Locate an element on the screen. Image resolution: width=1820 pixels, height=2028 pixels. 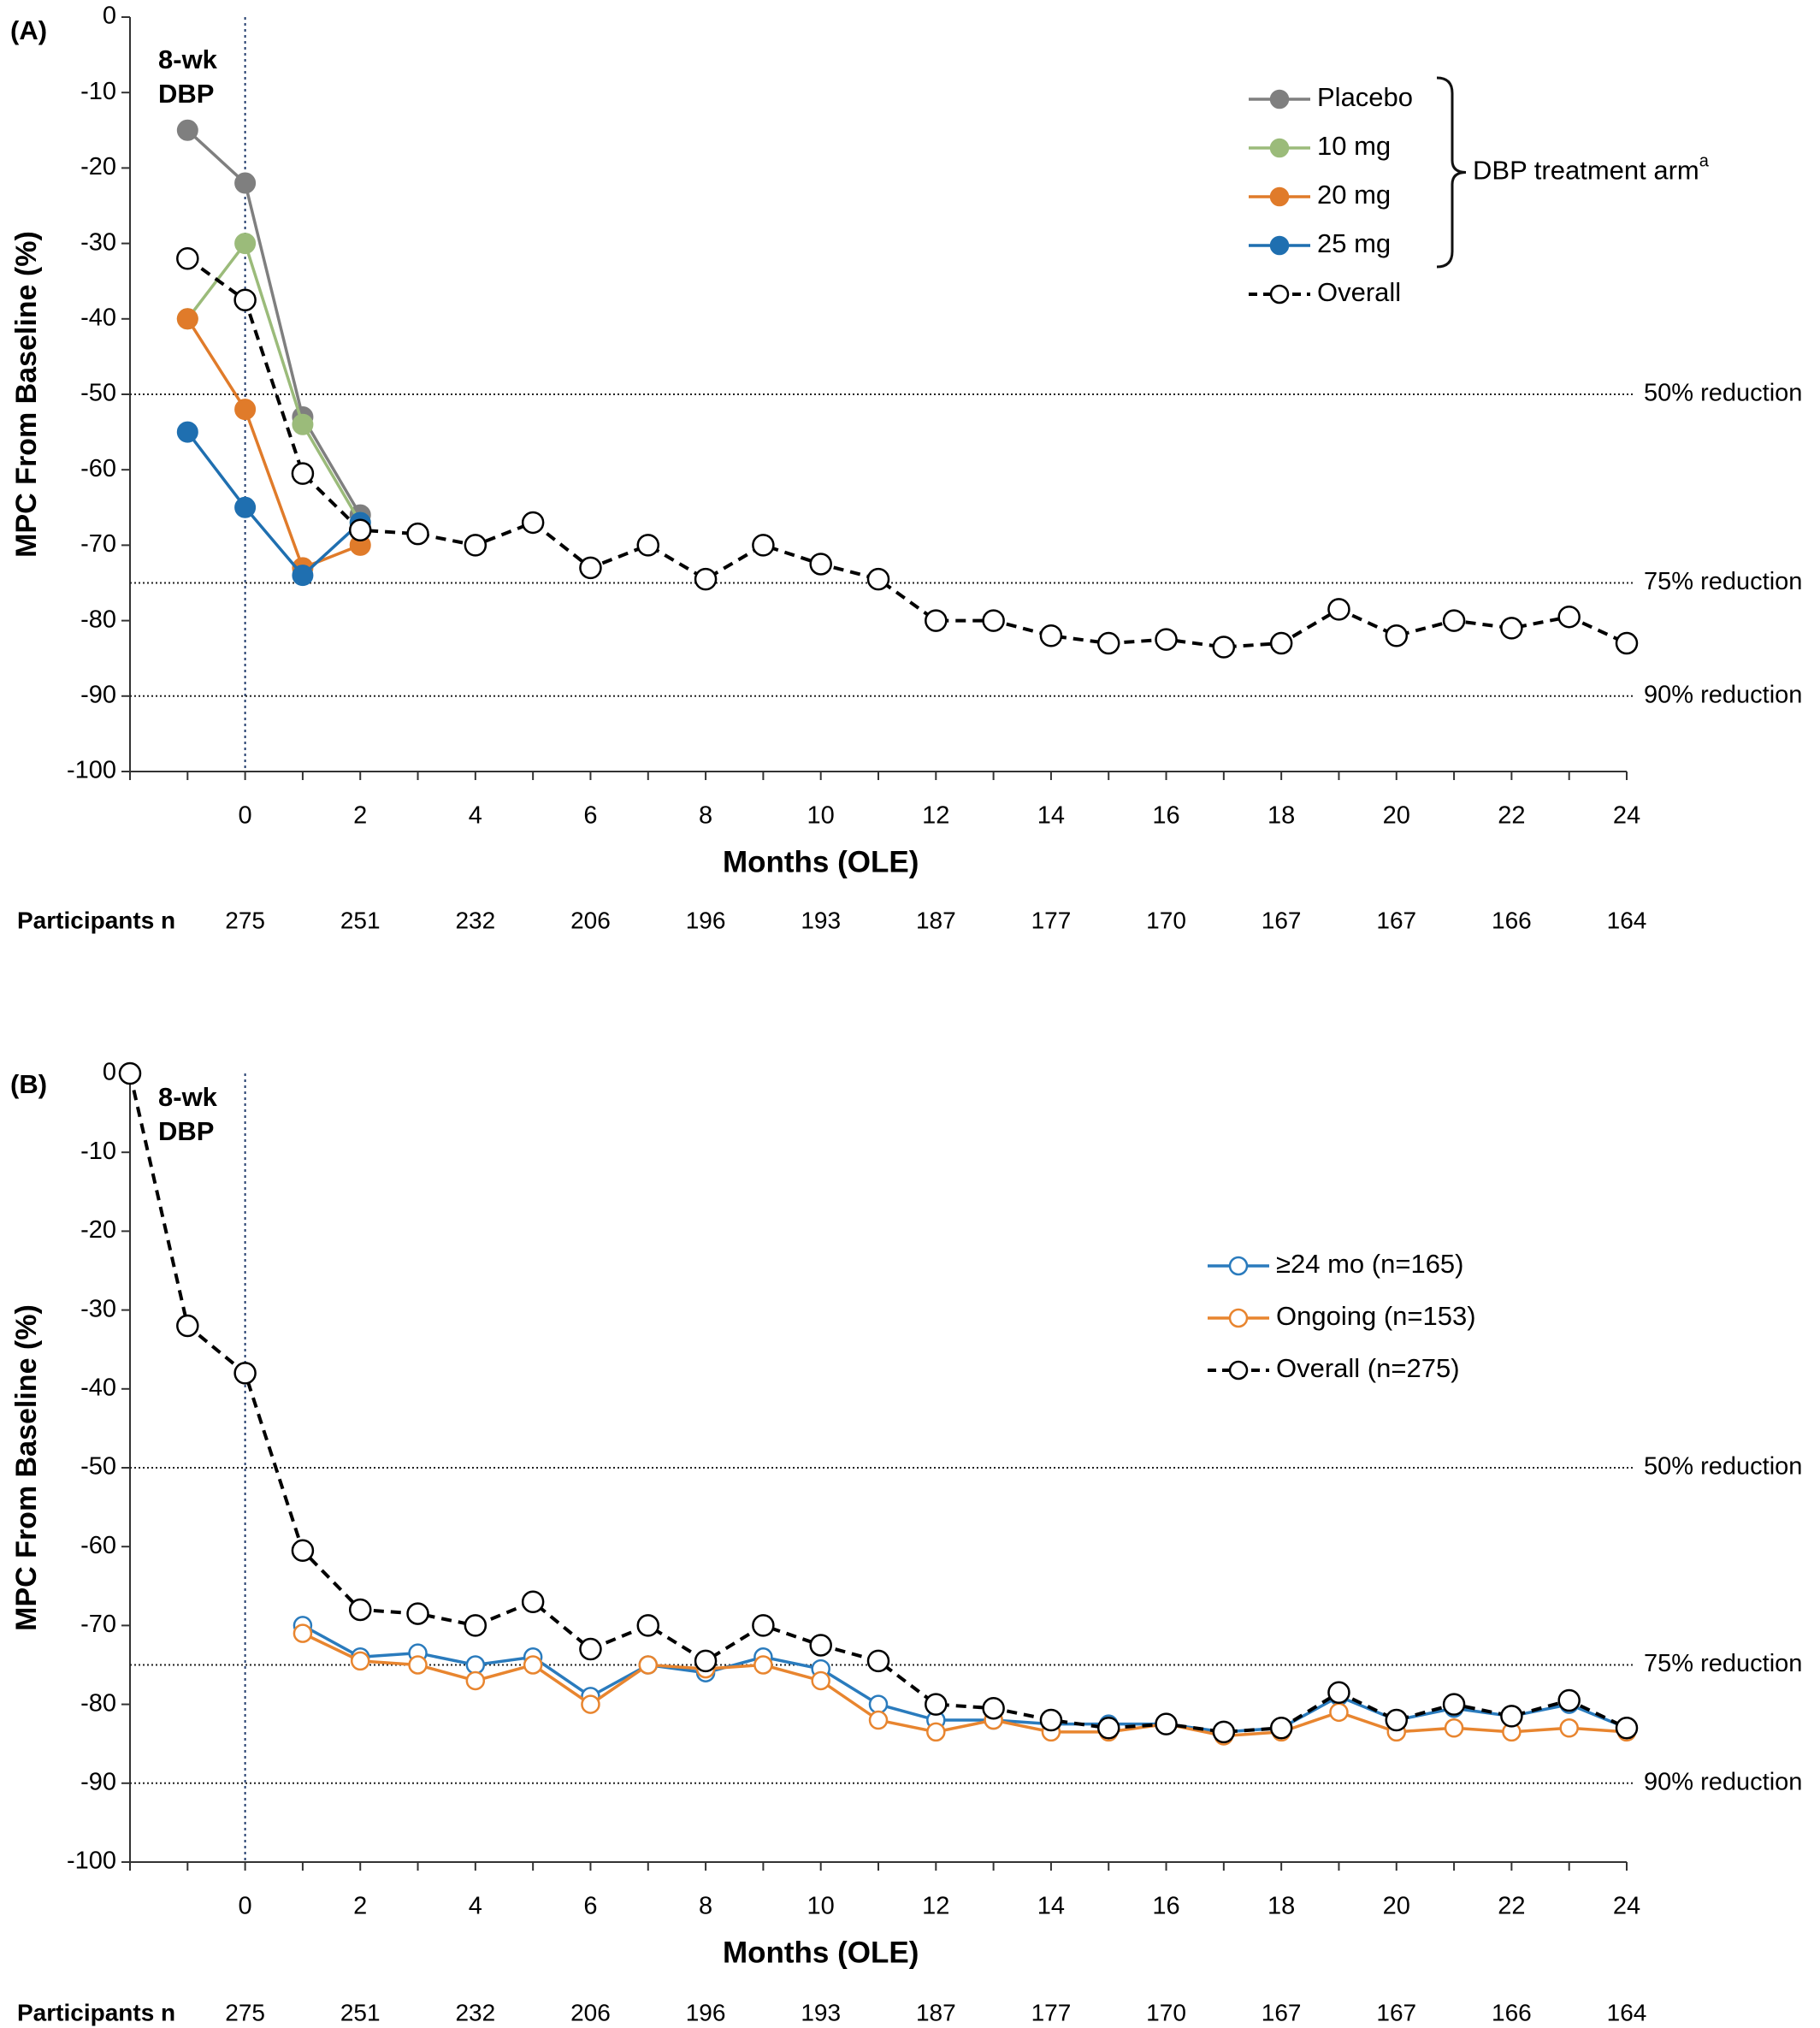
x-tick-label: 0 is located at coordinates (245, 1906).